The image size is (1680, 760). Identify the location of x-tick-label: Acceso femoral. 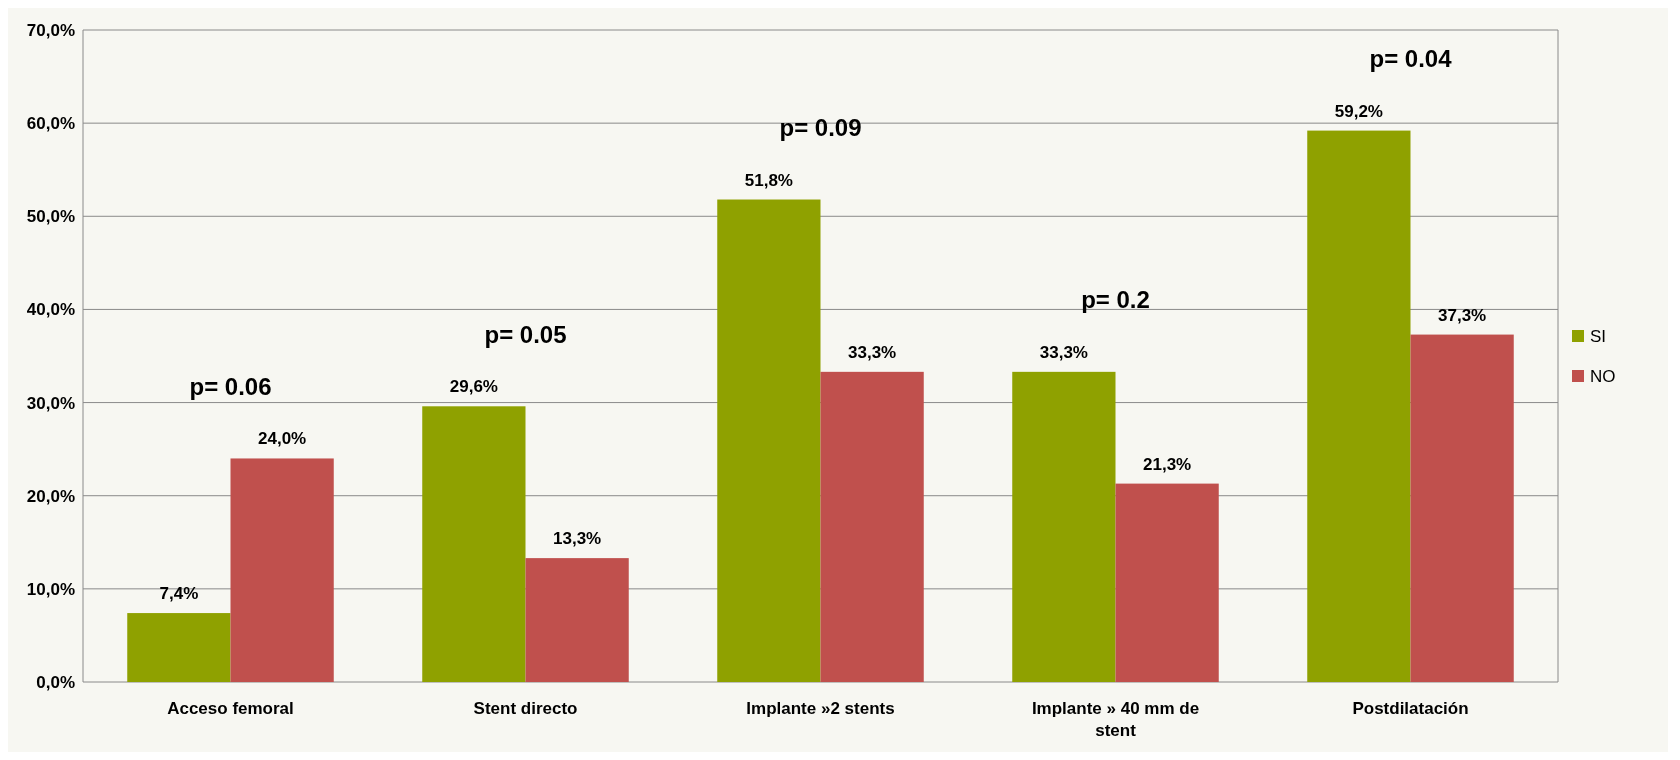
(230, 708).